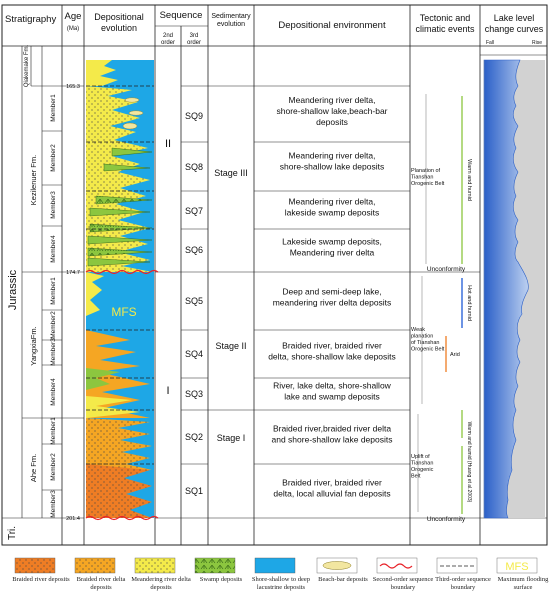 The image size is (550, 601). Describe the element at coordinates (119, 22) in the screenshot. I see `header-depositional: Depositional evolution` at that location.